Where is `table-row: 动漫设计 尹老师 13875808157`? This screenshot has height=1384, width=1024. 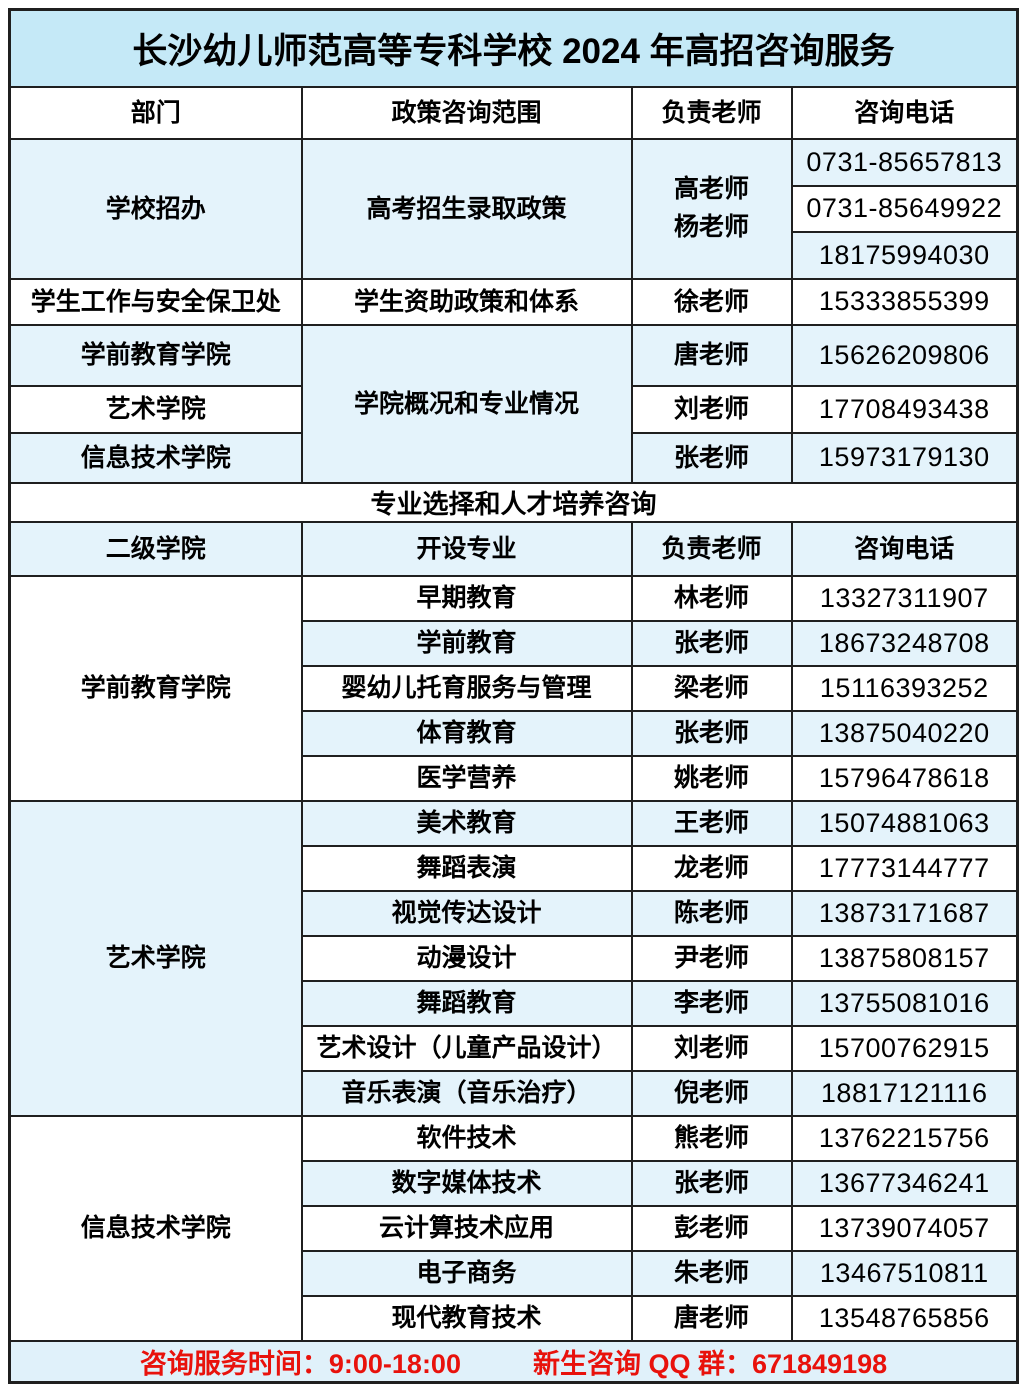 table-row: 动漫设计 尹老师 13875808157 is located at coordinates (514, 958).